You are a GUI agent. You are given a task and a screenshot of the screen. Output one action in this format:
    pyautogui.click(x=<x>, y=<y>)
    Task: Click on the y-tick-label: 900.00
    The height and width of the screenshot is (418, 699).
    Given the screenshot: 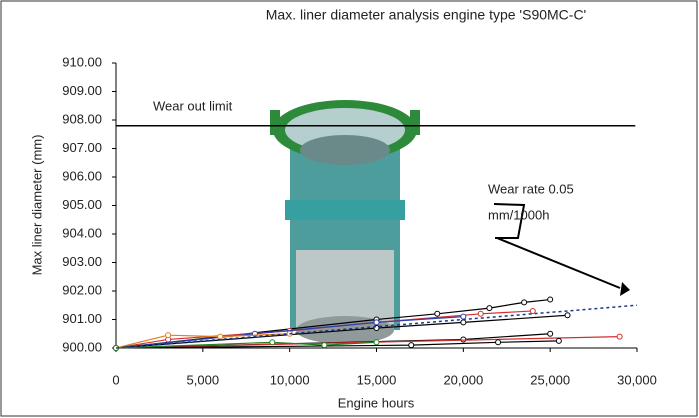 What is the action you would take?
    pyautogui.click(x=82, y=346)
    